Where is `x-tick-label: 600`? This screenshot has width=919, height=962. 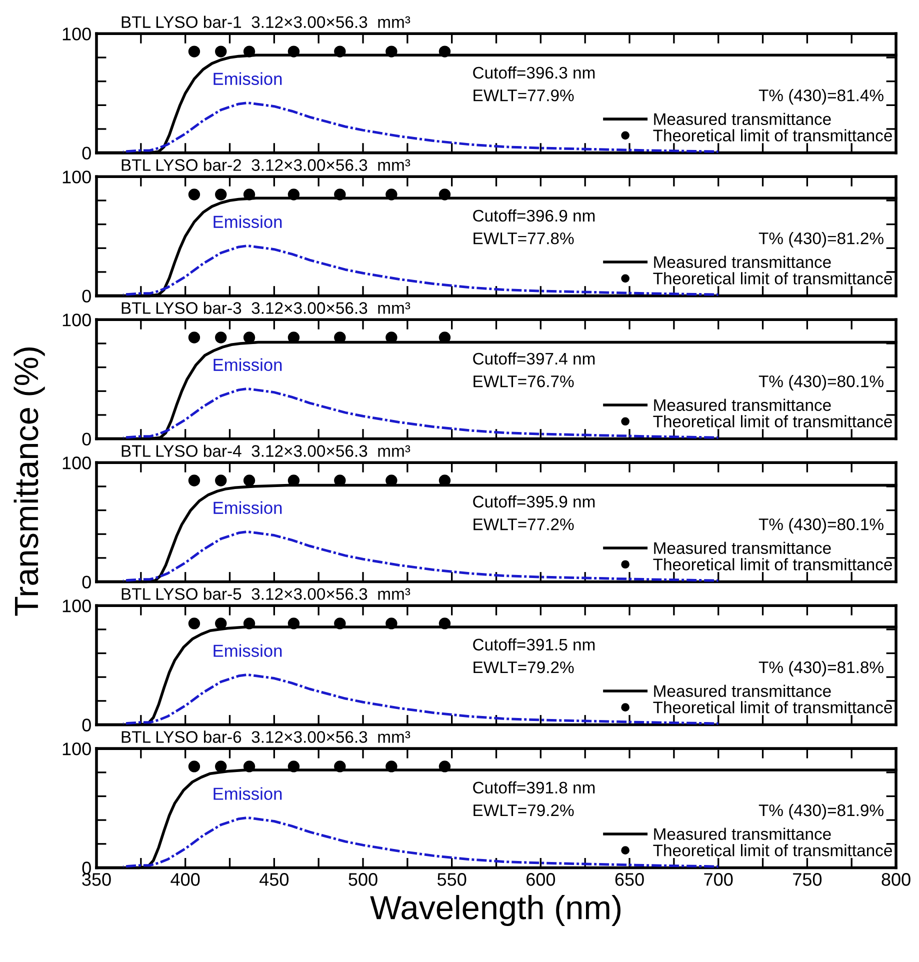
x-tick-label: 600 is located at coordinates (541, 879).